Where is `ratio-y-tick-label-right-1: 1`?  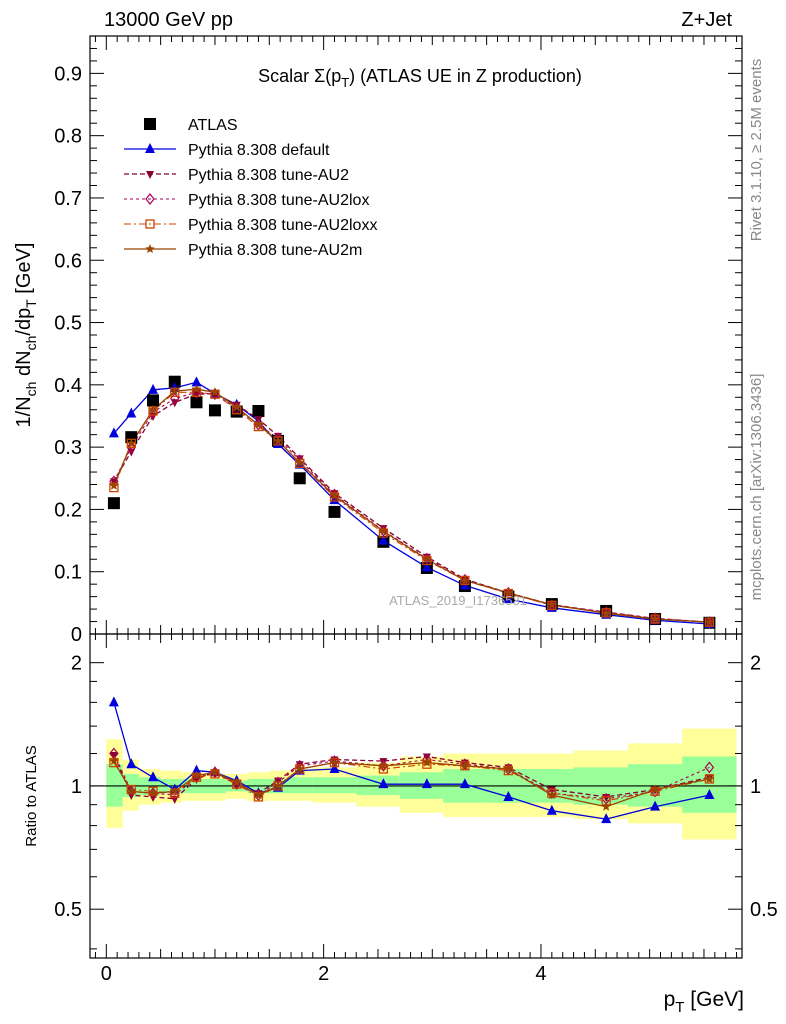 ratio-y-tick-label-right-1: 1 is located at coordinates (755, 787).